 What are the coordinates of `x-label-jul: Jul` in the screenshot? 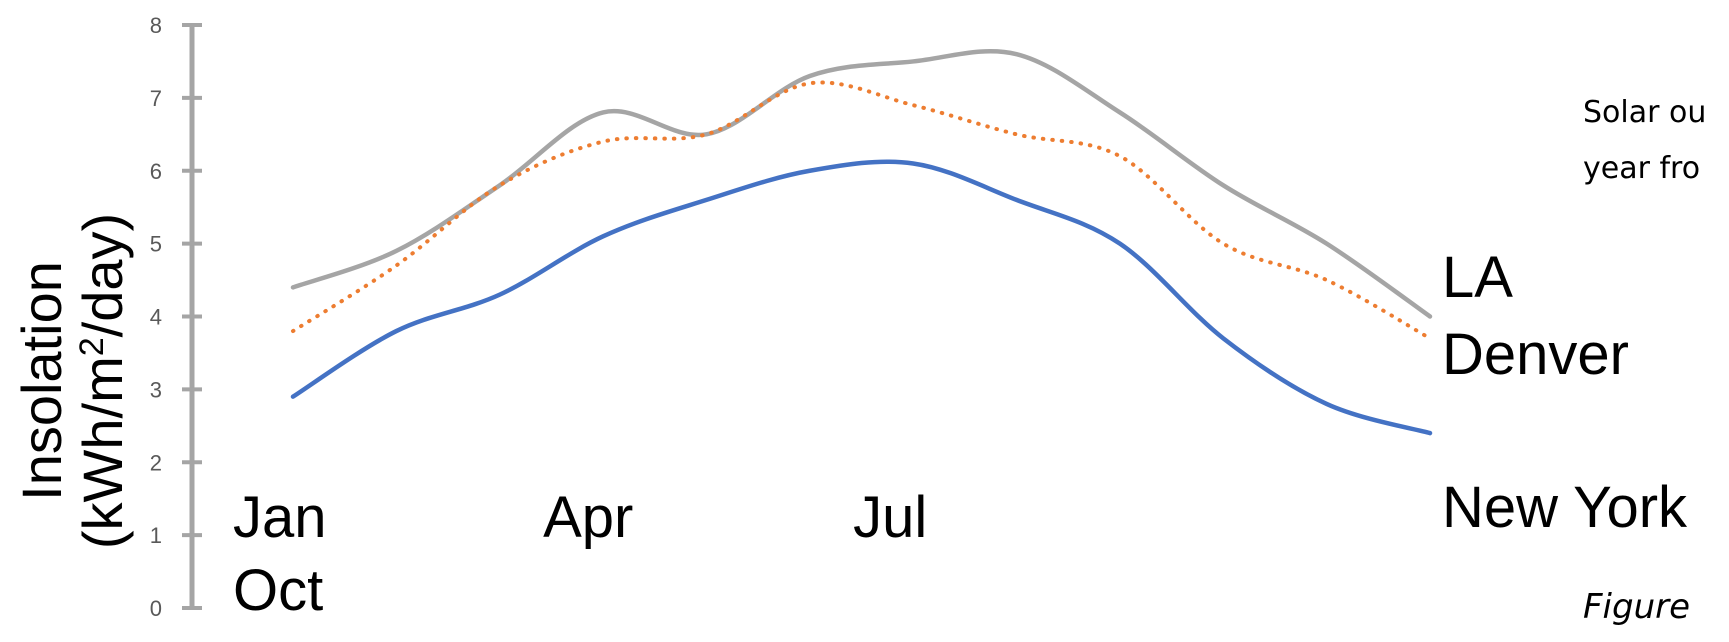 It's located at (890, 517).